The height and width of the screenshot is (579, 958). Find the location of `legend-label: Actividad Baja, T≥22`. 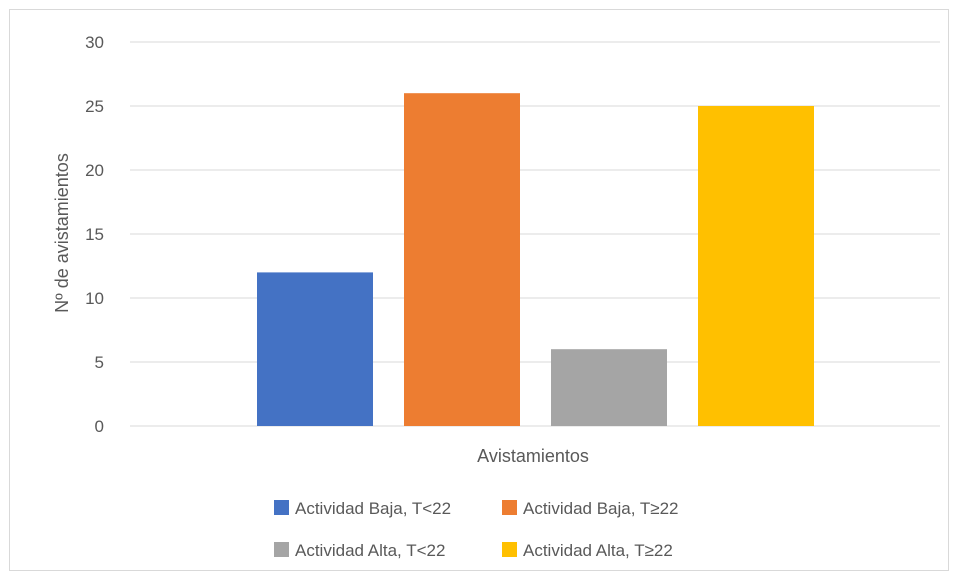

legend-label: Actividad Baja, T≥22 is located at coordinates (601, 508).